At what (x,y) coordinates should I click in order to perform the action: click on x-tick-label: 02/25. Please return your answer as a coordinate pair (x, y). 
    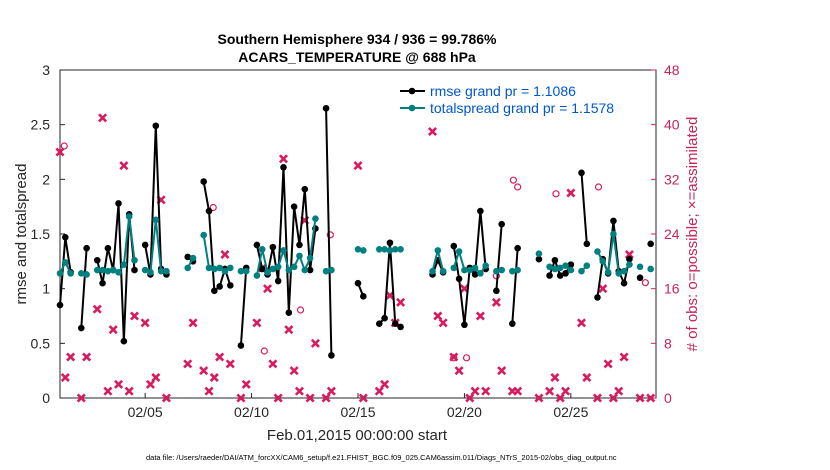
    Looking at the image, I should click on (570, 412).